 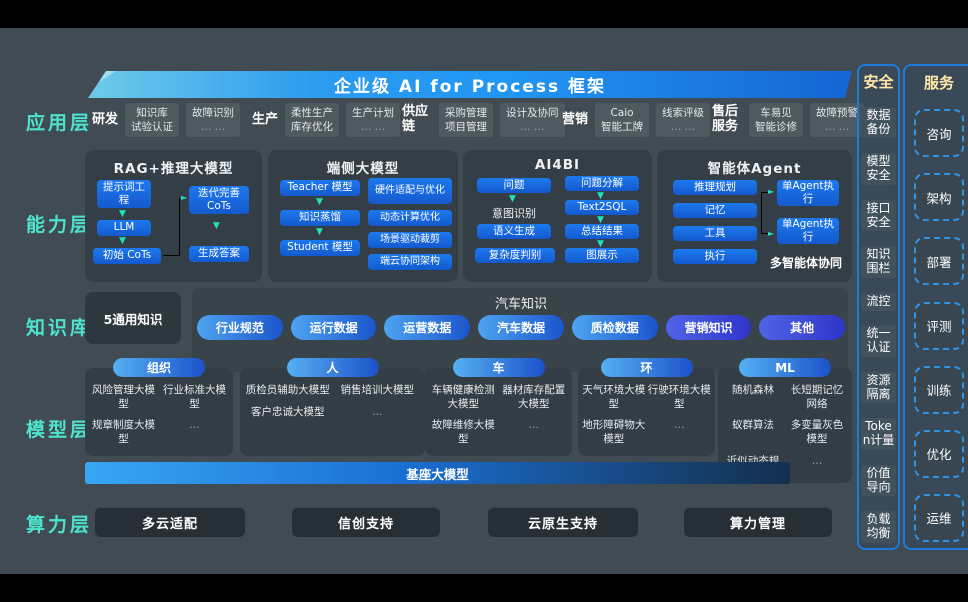 I want to click on app-item-line: 故障预警, so click(x=837, y=112).